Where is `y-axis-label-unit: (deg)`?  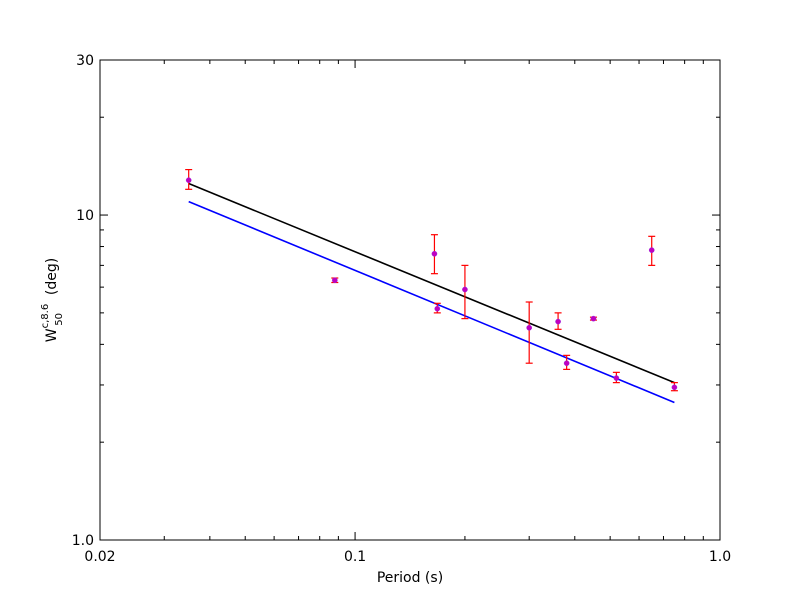
y-axis-label-unit: (deg) is located at coordinates (52, 276).